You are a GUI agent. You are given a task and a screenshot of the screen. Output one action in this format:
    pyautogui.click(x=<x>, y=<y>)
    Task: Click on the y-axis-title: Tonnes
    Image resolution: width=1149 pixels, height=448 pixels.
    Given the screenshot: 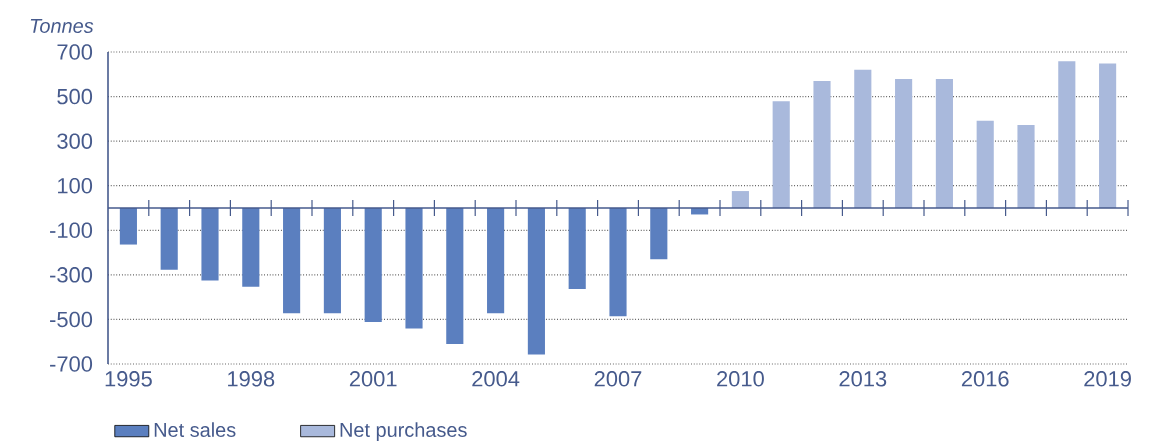 What is the action you would take?
    pyautogui.click(x=62, y=26)
    